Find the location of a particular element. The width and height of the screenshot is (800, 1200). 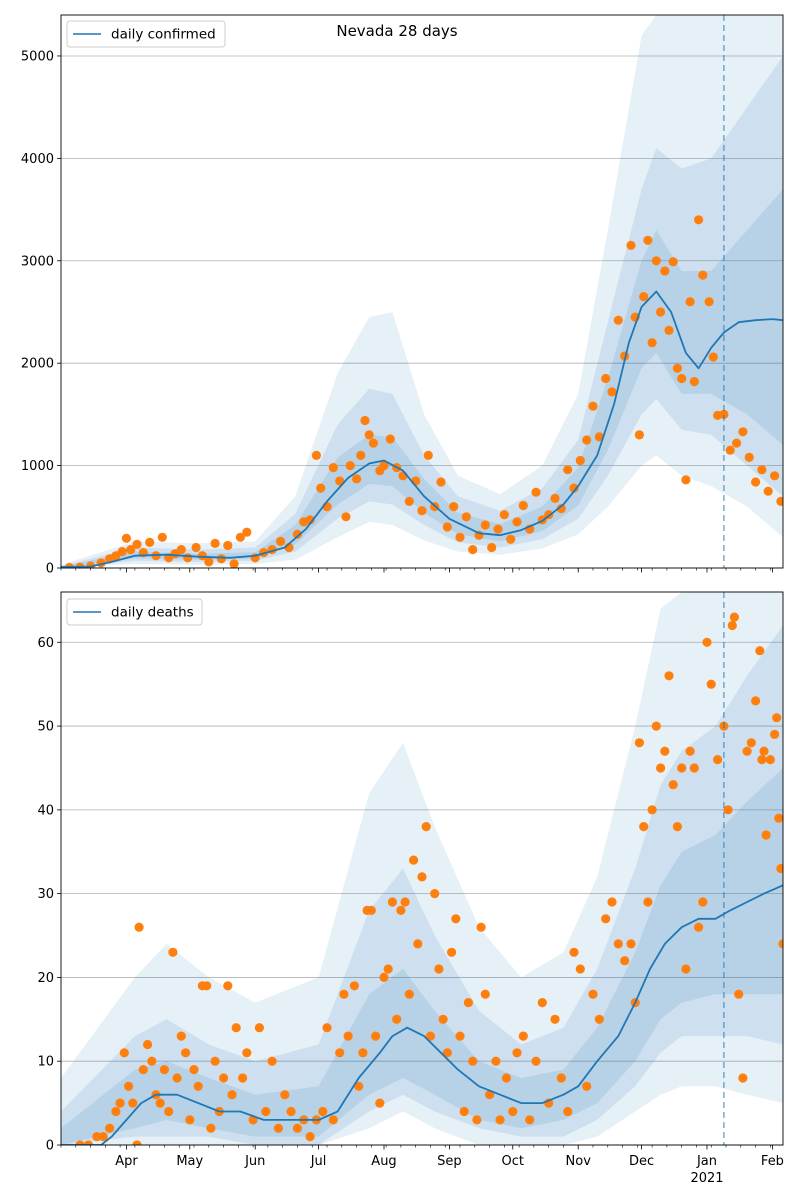

confirmed-y-tick-label: 1000 is located at coordinates (37, 466).